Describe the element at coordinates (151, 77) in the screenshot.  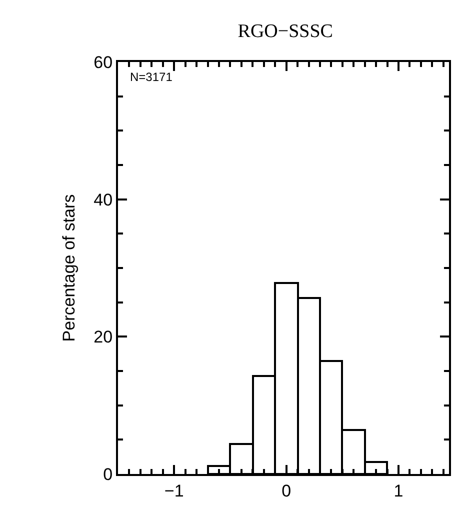
I see `annotation: N=3171` at that location.